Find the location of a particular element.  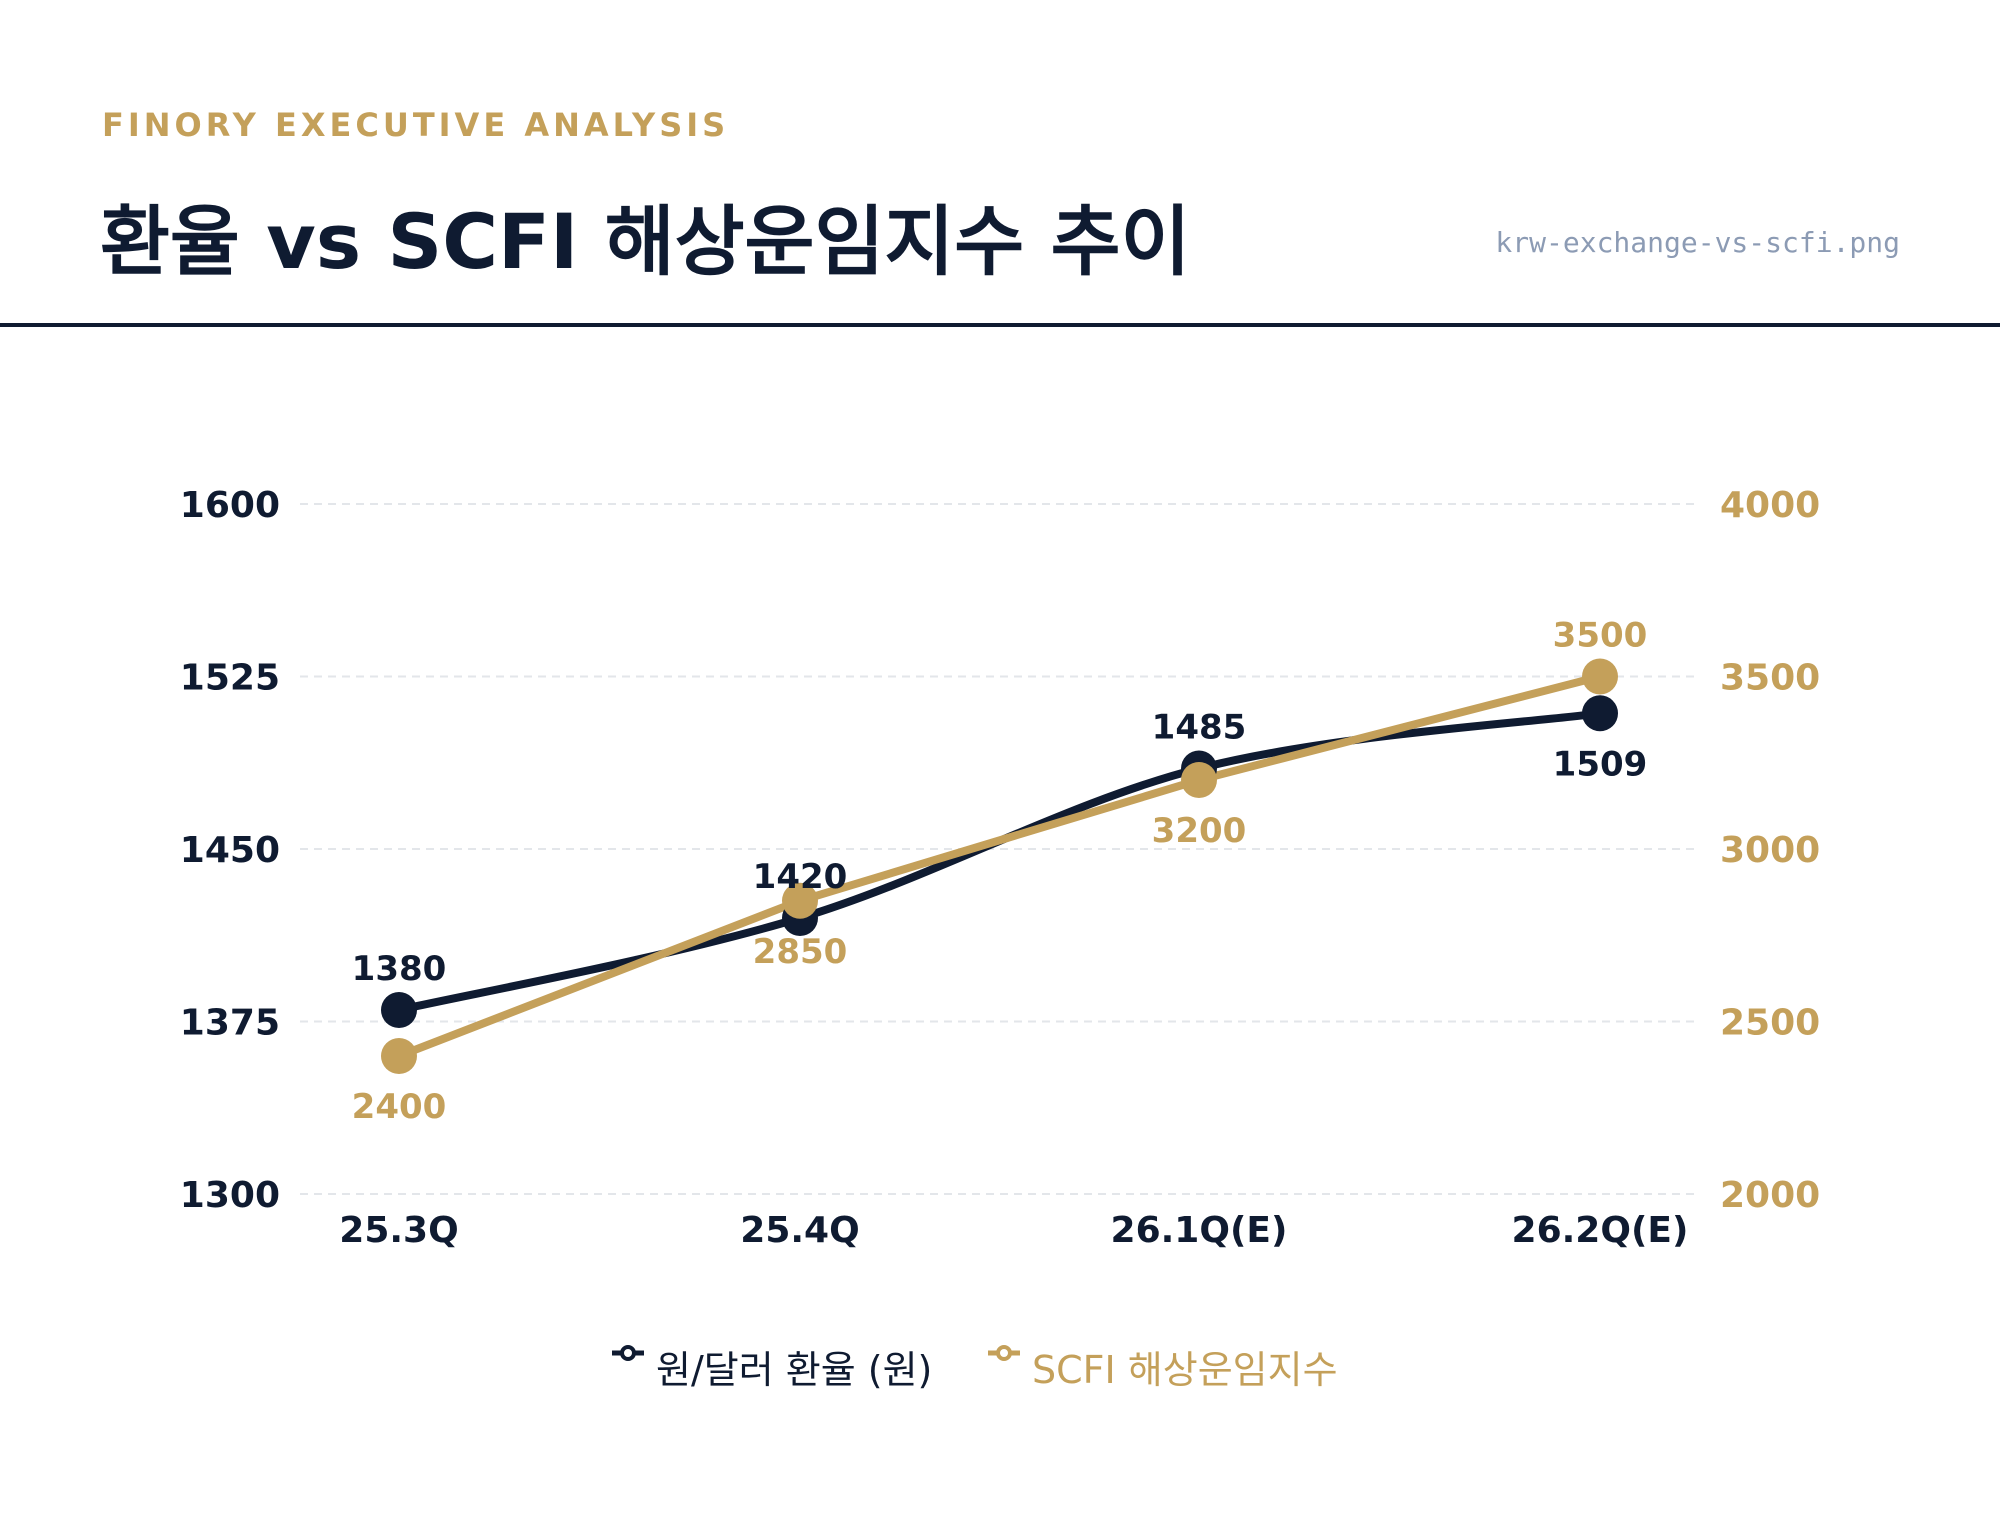

y-left-tick-label: 1375 is located at coordinates (230, 1023).